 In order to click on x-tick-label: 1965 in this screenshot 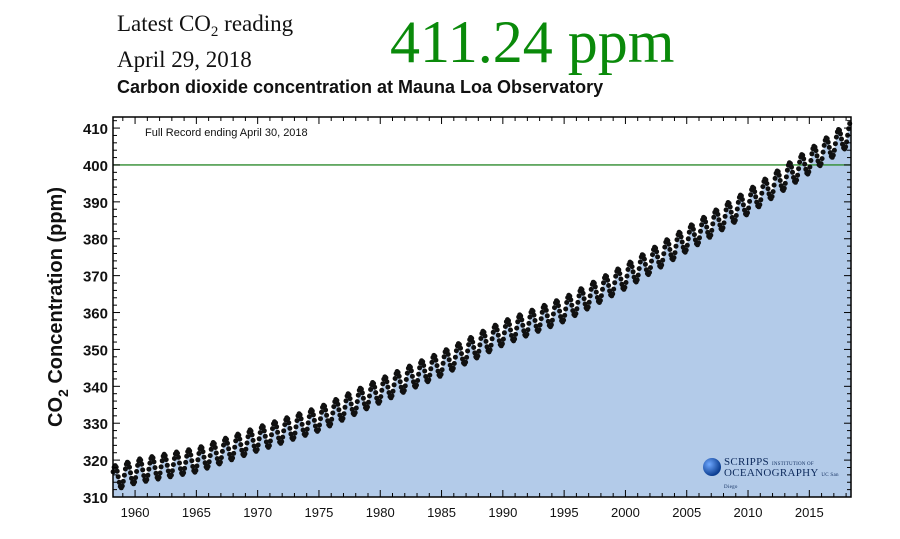, I will do `click(196, 512)`.